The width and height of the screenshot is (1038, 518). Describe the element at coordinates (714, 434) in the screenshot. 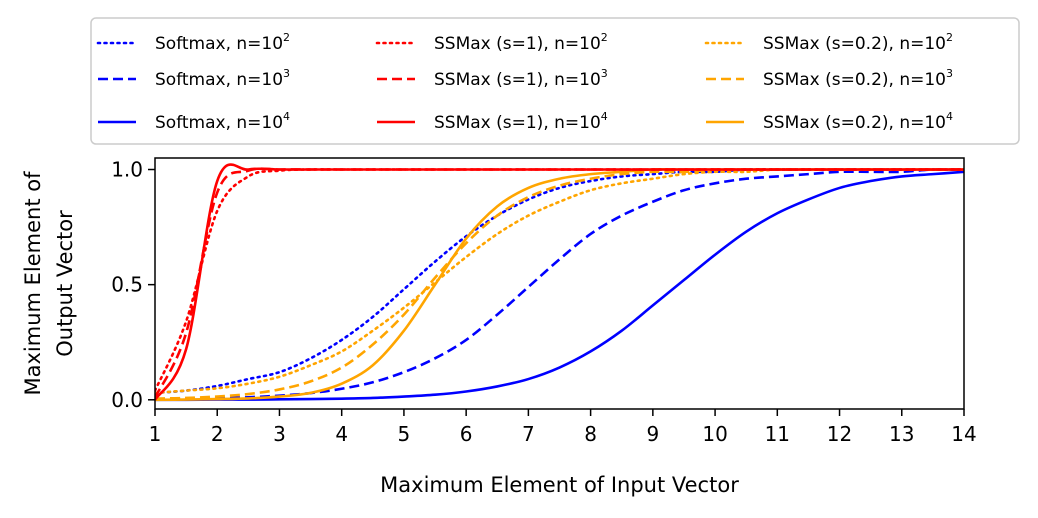

I see `x-tick-label: 10` at that location.